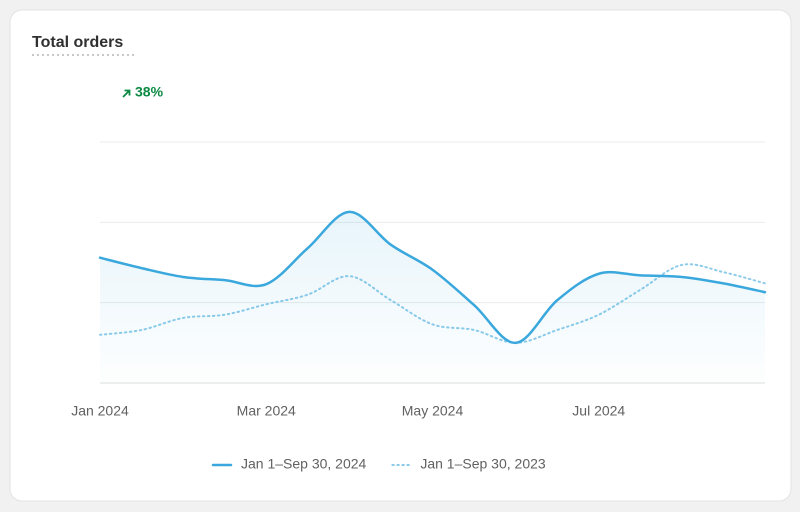 This screenshot has width=800, height=512. I want to click on chart-title: Total orders, so click(77, 42).